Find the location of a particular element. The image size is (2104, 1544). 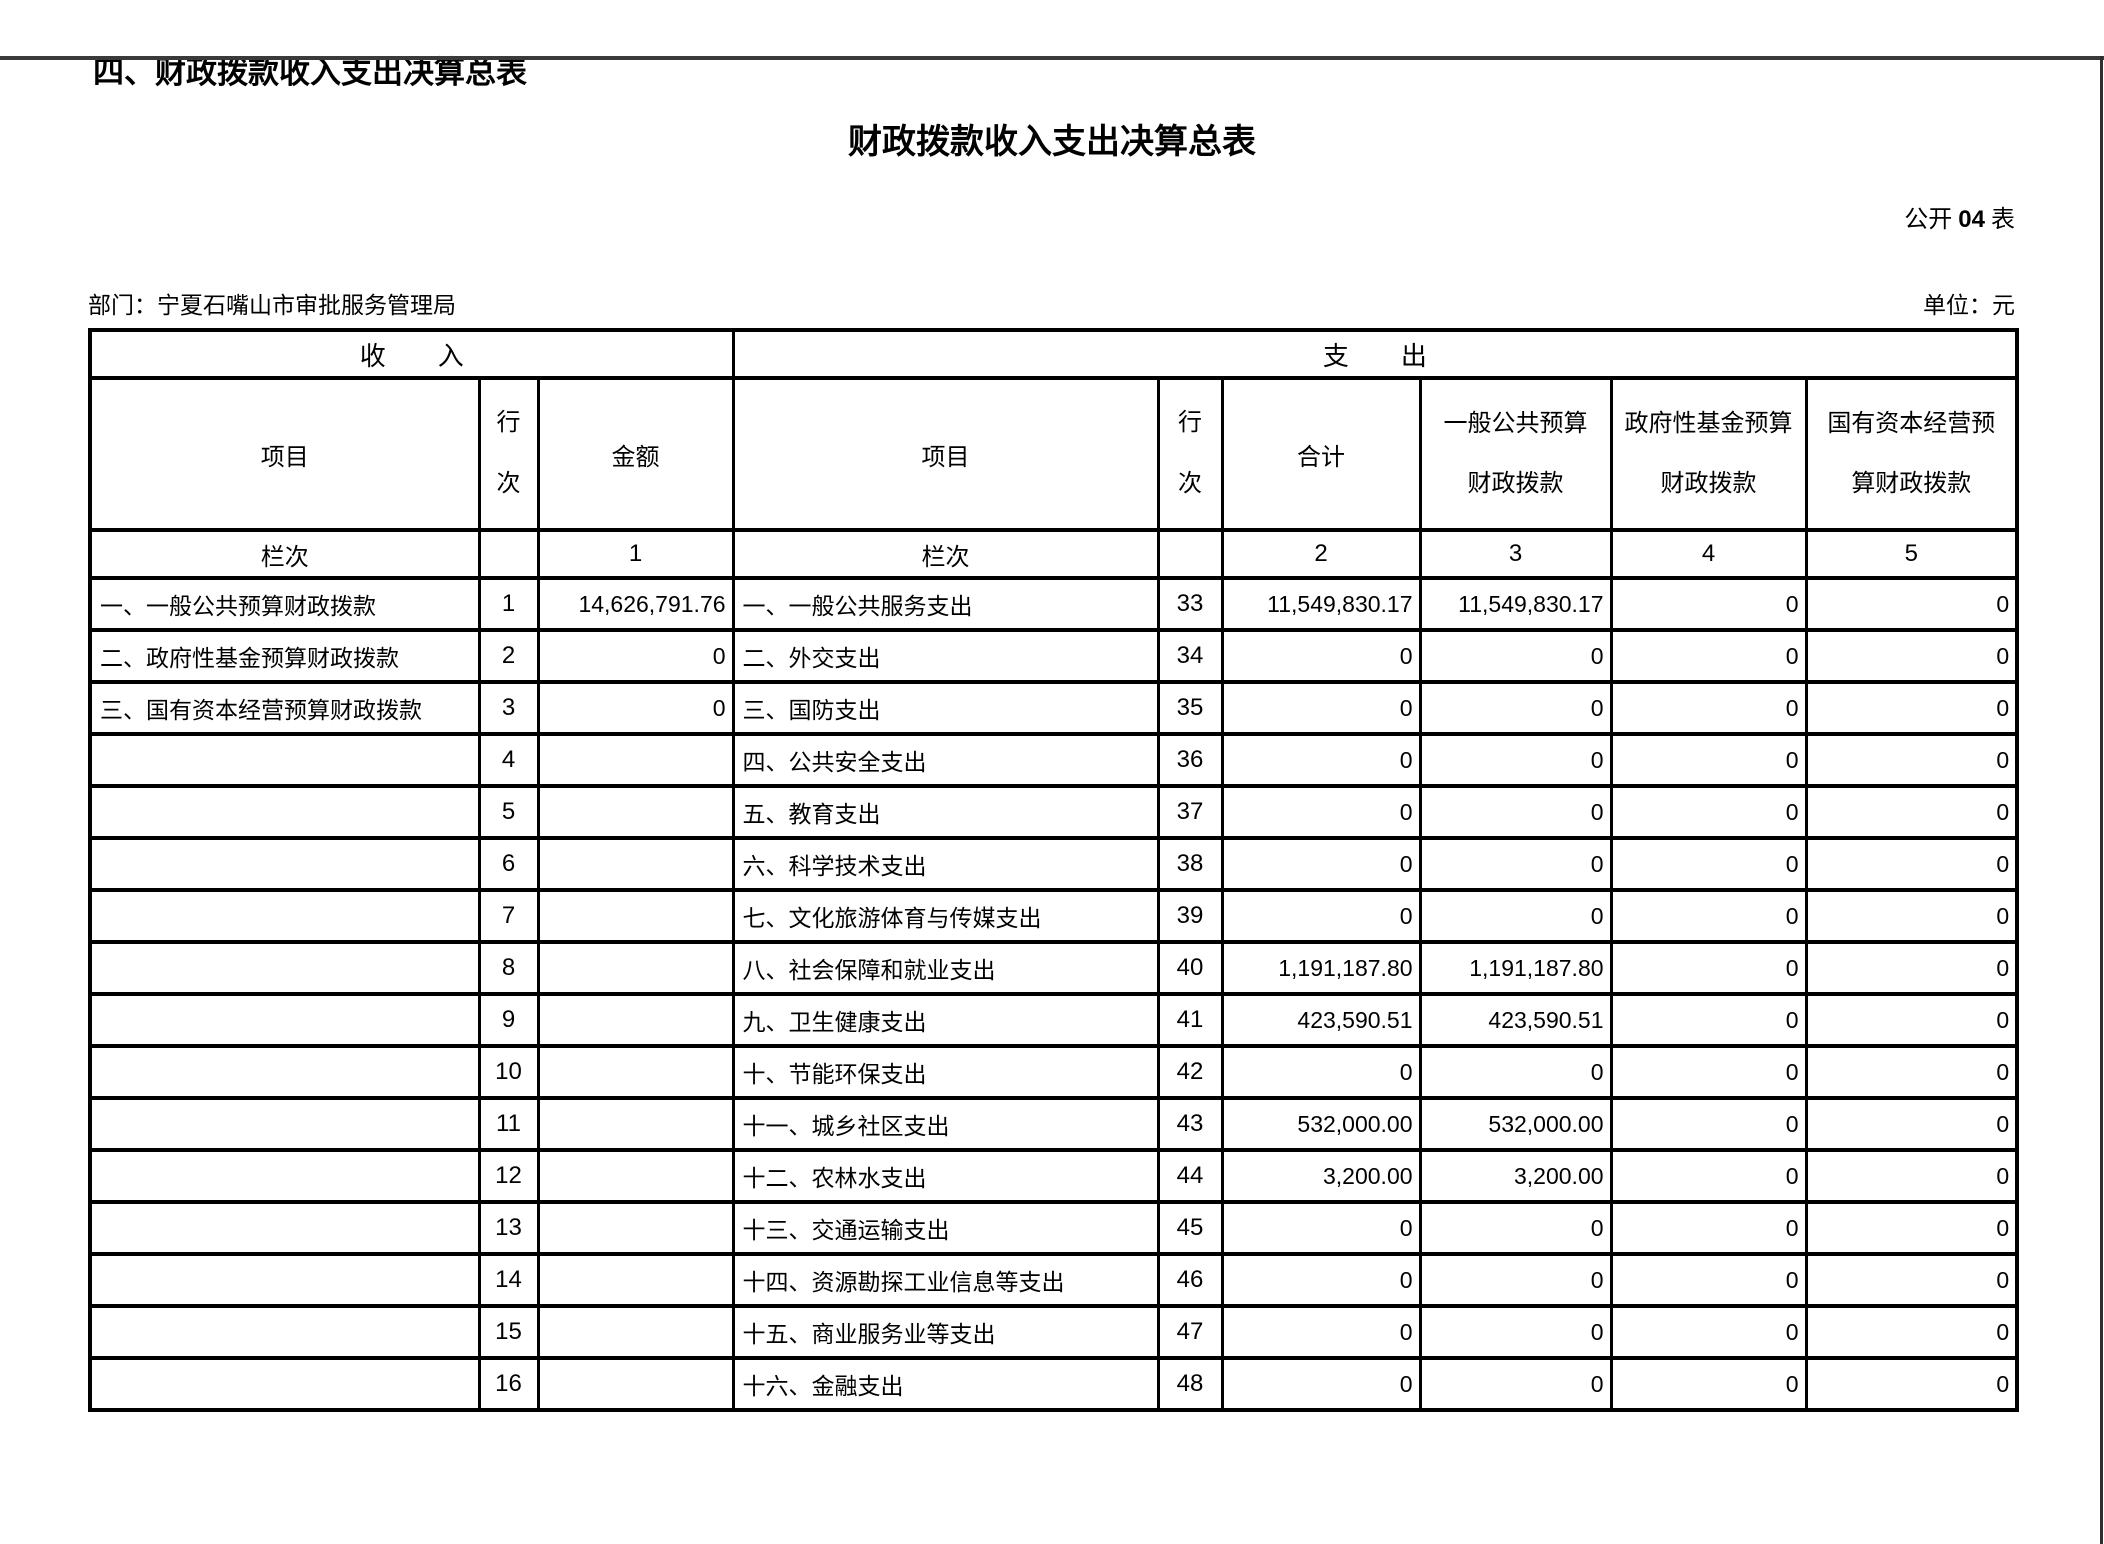

col-expense-state-capital: 国有资本经营预算财政拨款 is located at coordinates (1911, 454).